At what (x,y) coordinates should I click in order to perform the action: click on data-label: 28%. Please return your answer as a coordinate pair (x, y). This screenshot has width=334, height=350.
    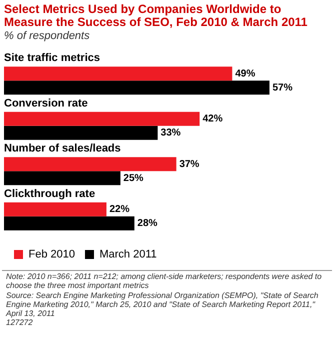
    Looking at the image, I should click on (147, 224).